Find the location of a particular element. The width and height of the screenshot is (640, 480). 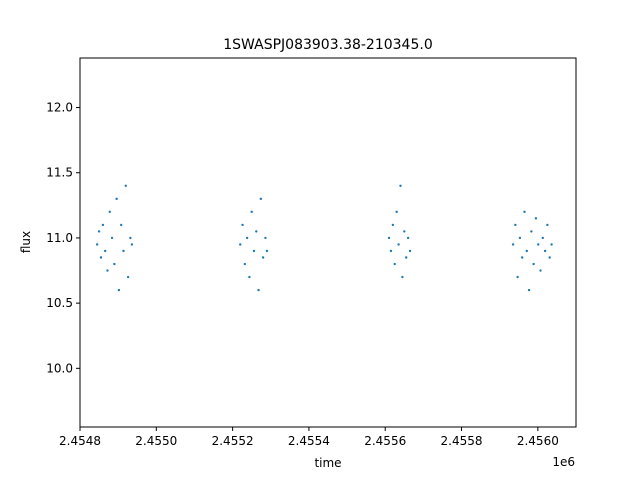

x-tick-label-0: 2.4548 is located at coordinates (80, 441).